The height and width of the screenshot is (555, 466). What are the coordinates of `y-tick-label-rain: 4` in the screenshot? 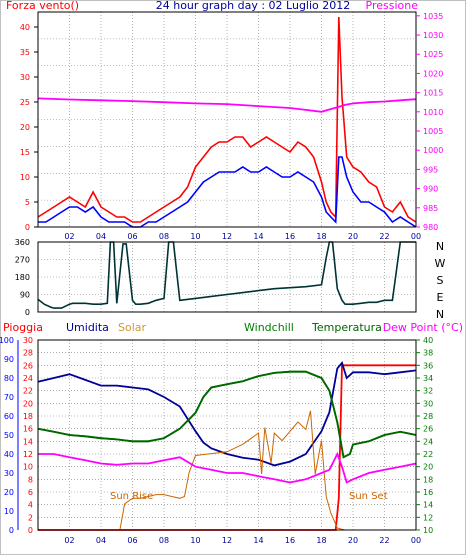 It's located at (30, 505).